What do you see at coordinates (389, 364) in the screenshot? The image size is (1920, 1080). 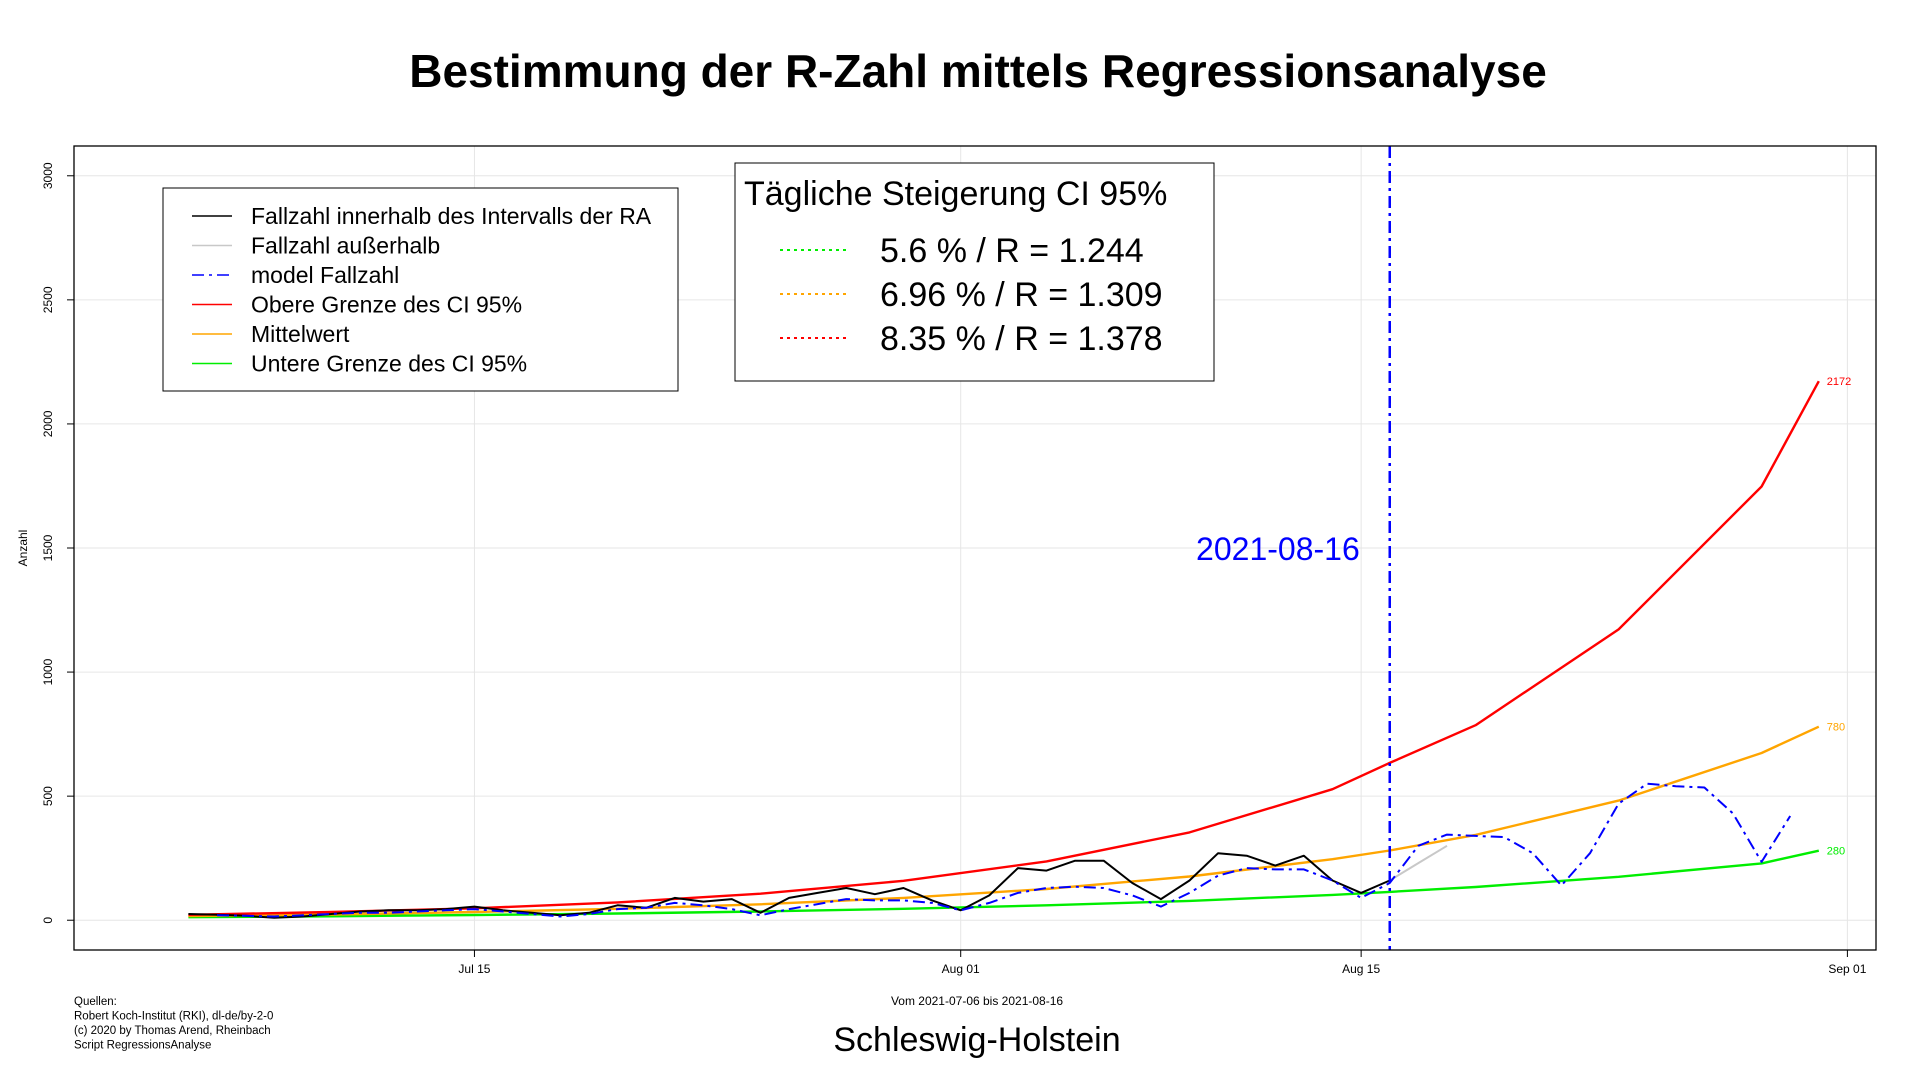 I see `legend-item-label: Untere Grenze des CI 95%` at bounding box center [389, 364].